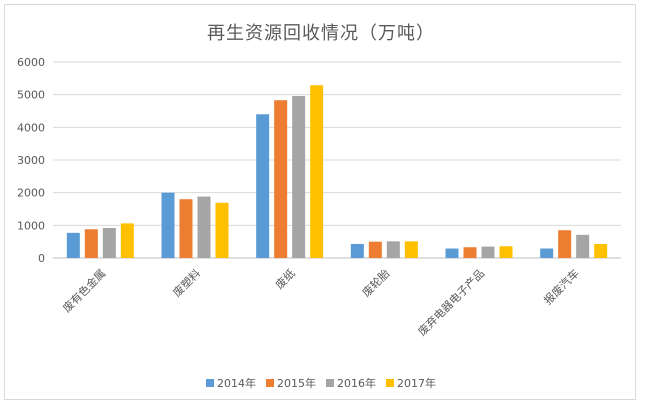 The height and width of the screenshot is (408, 652). Describe the element at coordinates (375, 282) in the screenshot. I see `x-category-label: 废轮胎` at that location.